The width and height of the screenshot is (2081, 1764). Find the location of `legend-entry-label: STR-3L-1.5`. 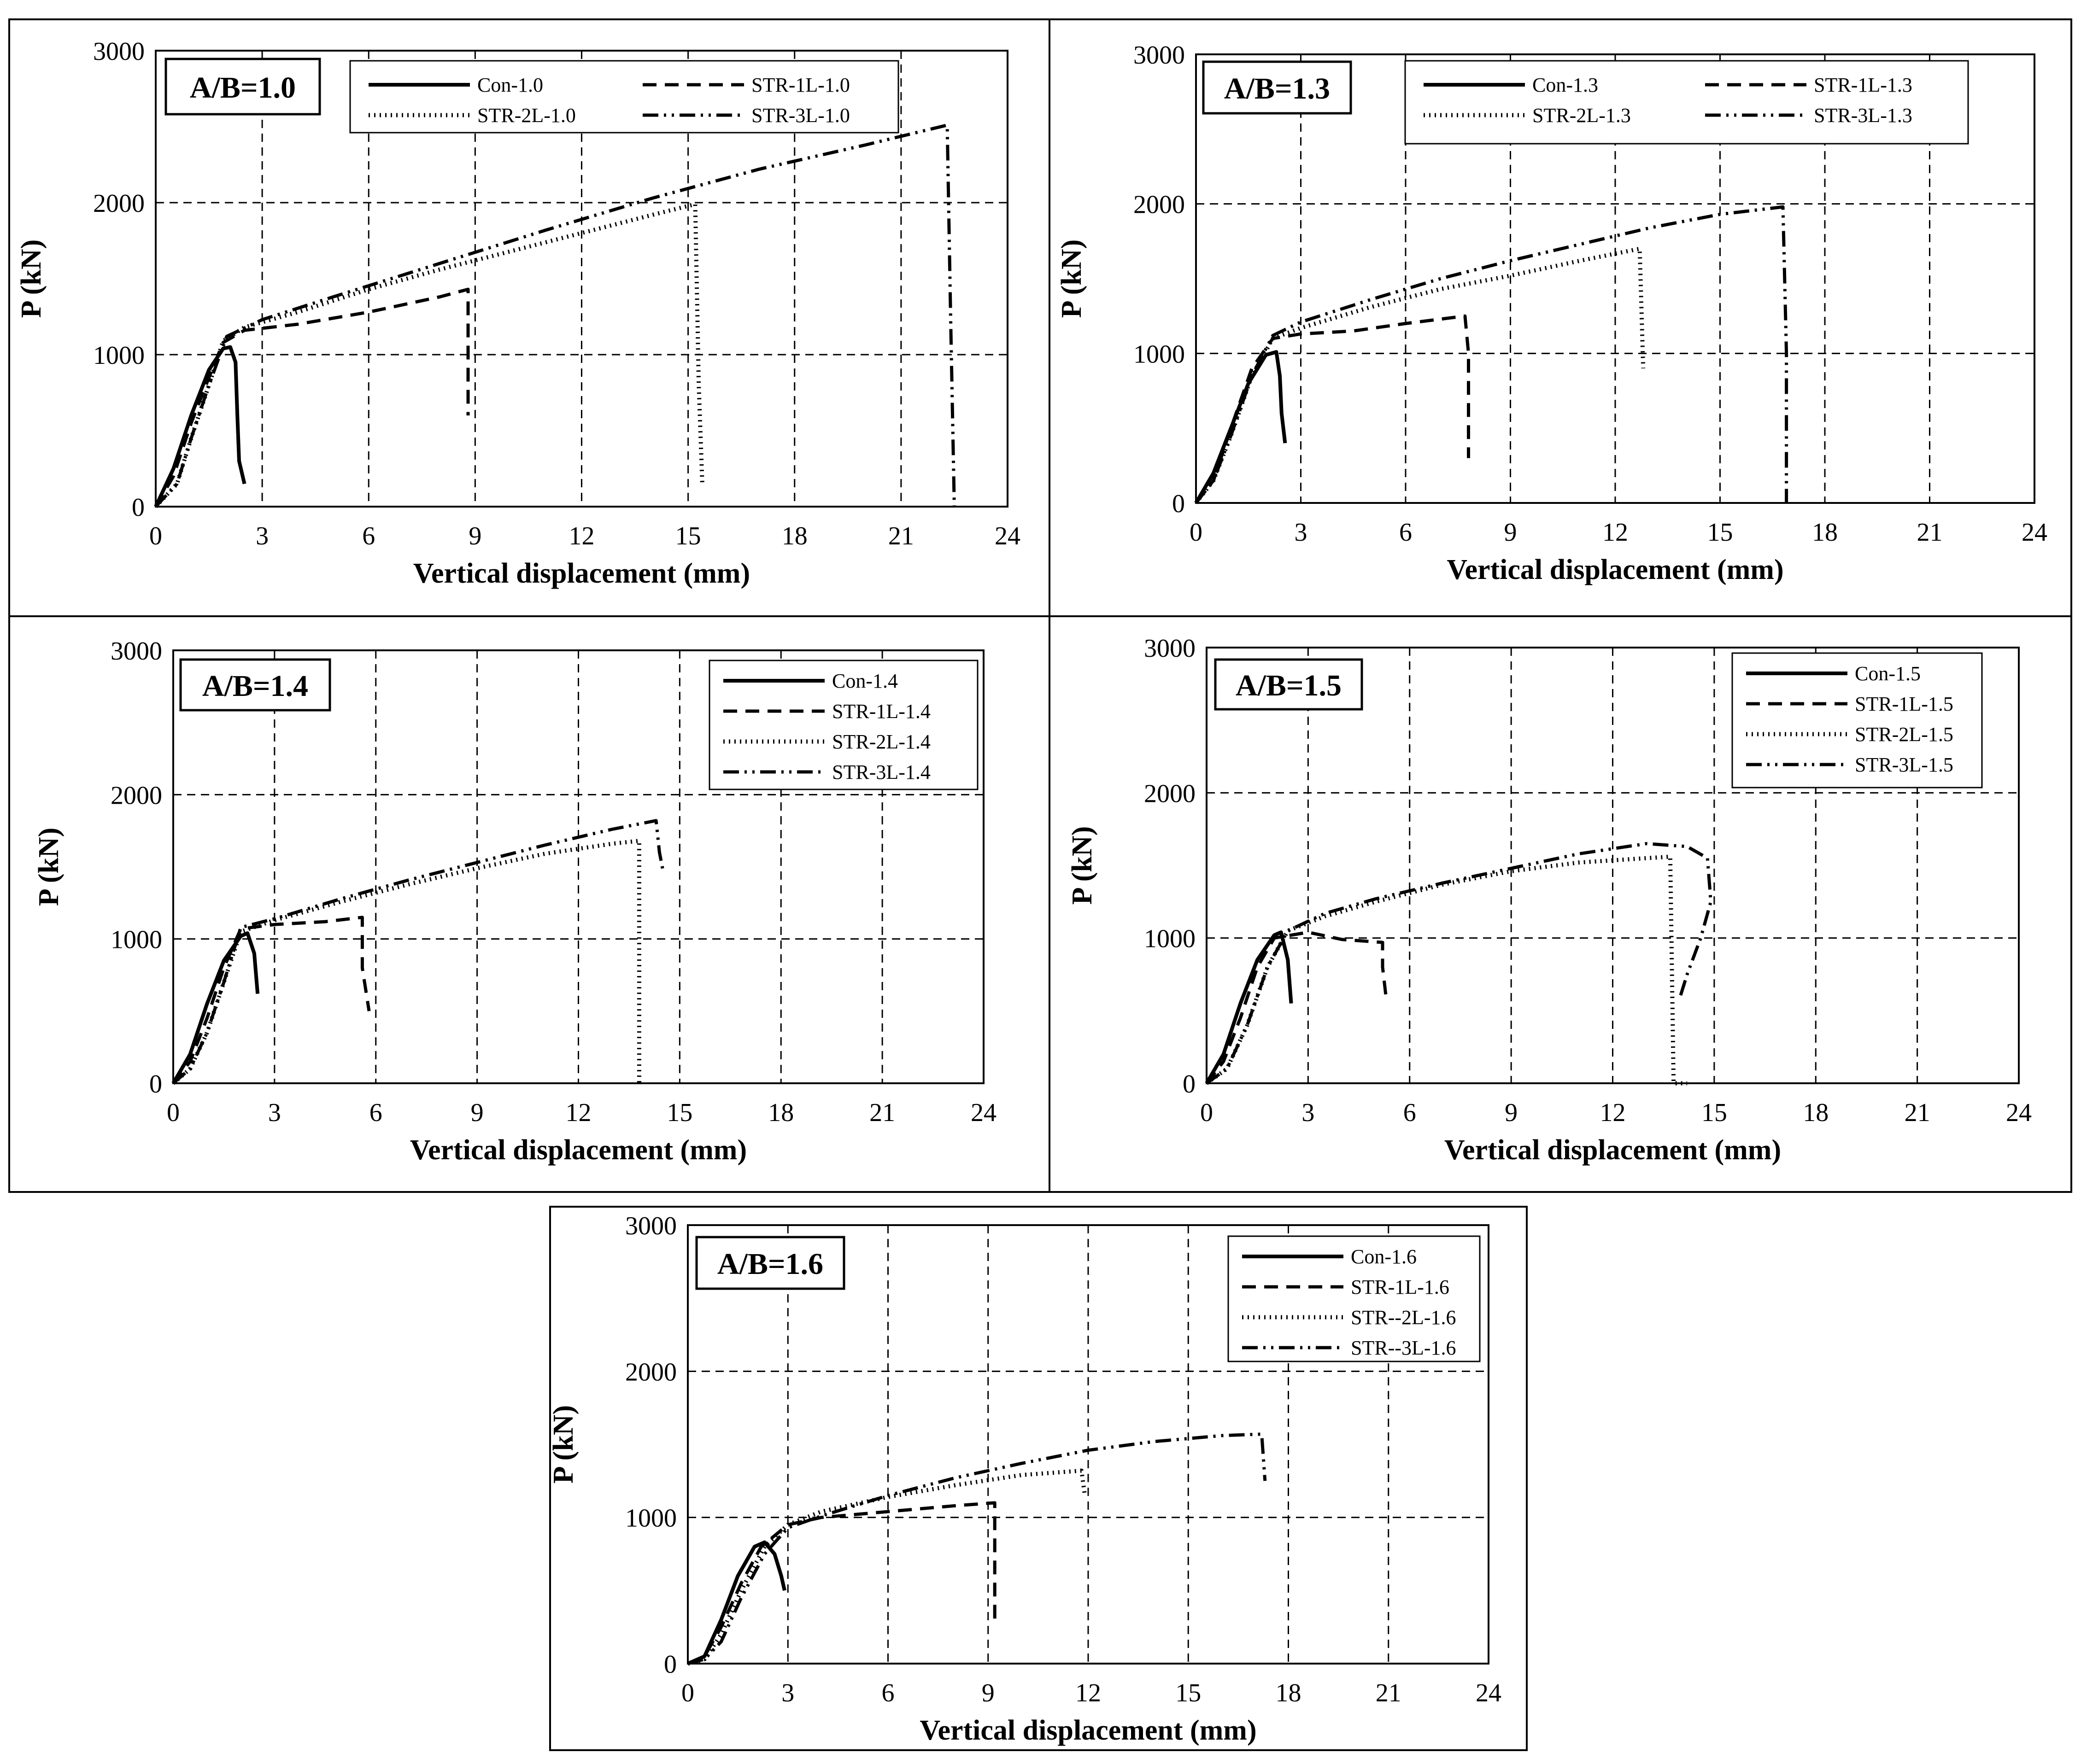

legend-entry-label: STR-3L-1.5 is located at coordinates (1904, 765).